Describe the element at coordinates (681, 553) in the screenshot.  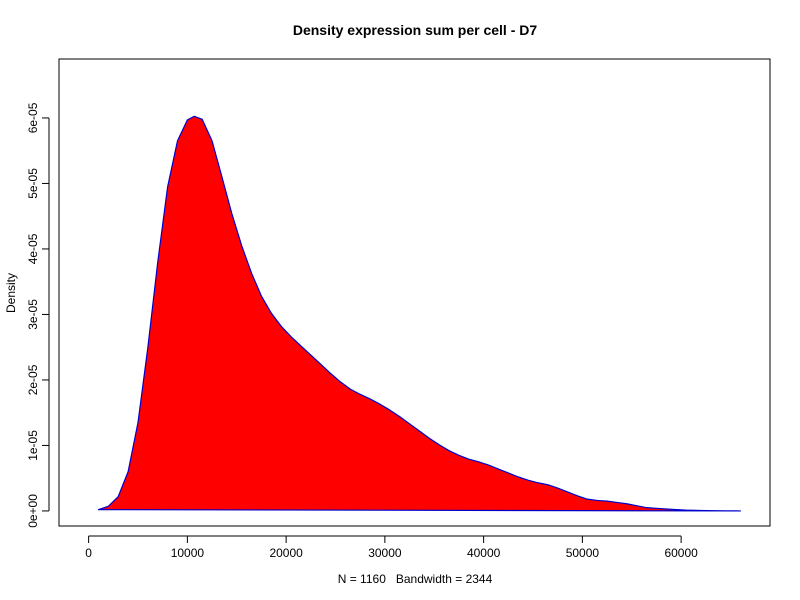
I see `x-tick-label: 60000` at that location.